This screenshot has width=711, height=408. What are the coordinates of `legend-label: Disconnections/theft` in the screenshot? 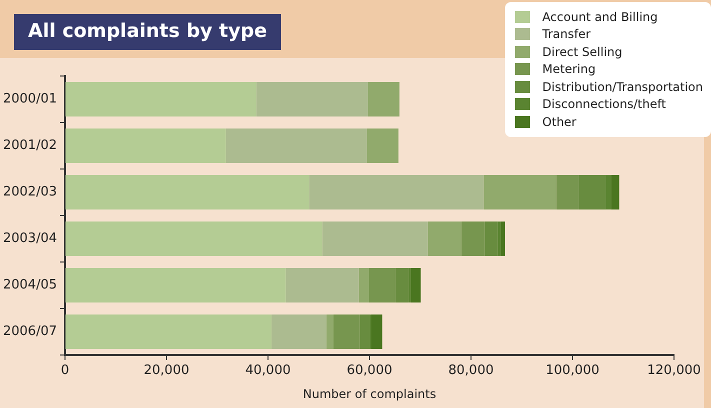 It's located at (604, 104).